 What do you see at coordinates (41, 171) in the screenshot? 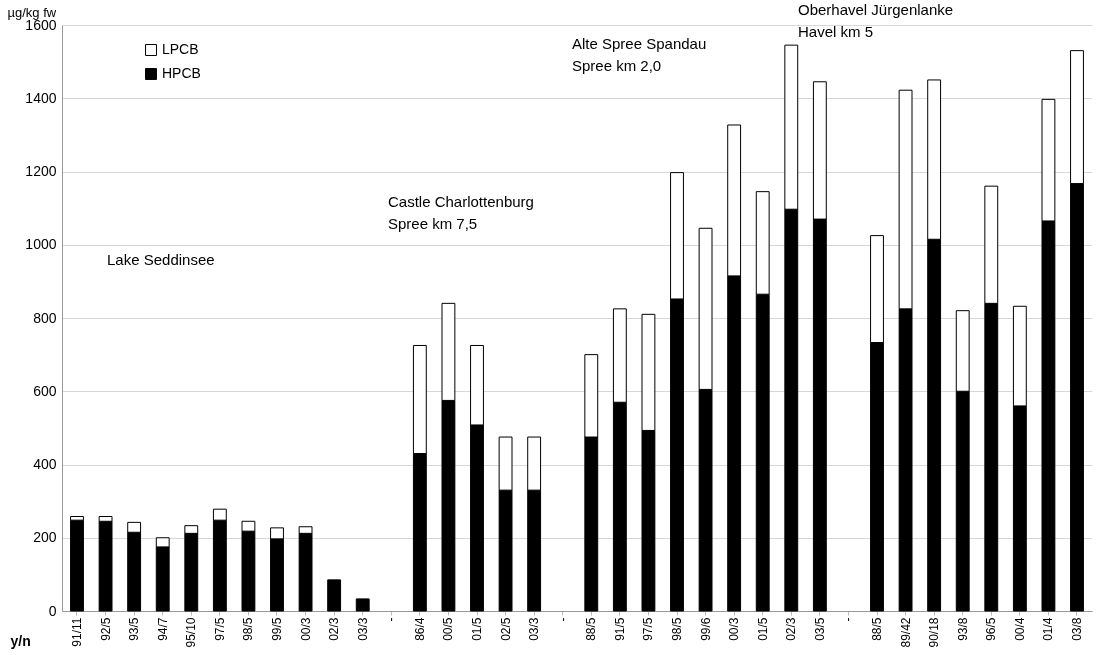
I see `y-tick-label: 1200` at bounding box center [41, 171].